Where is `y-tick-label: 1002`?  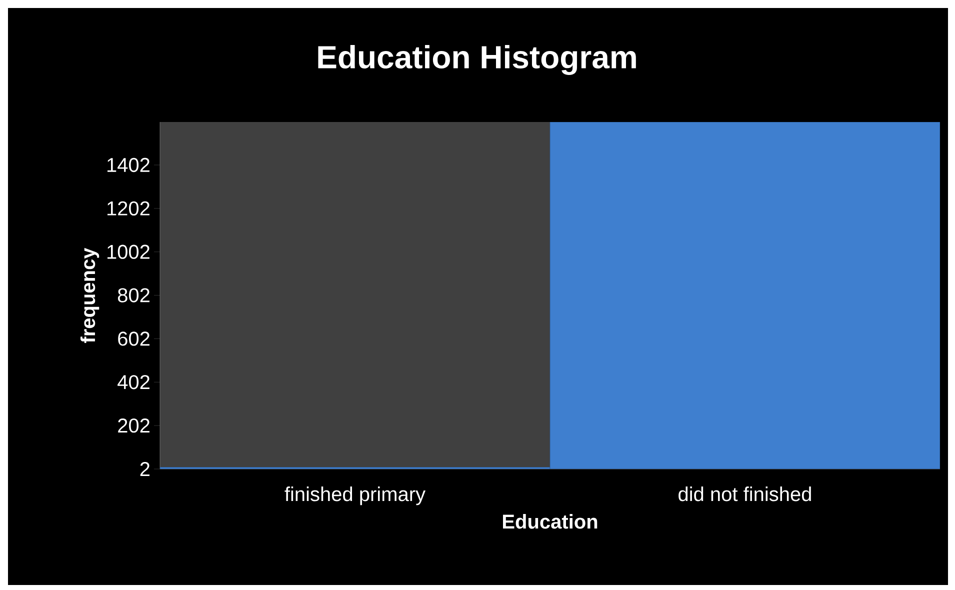
y-tick-label: 1002 is located at coordinates (129, 251).